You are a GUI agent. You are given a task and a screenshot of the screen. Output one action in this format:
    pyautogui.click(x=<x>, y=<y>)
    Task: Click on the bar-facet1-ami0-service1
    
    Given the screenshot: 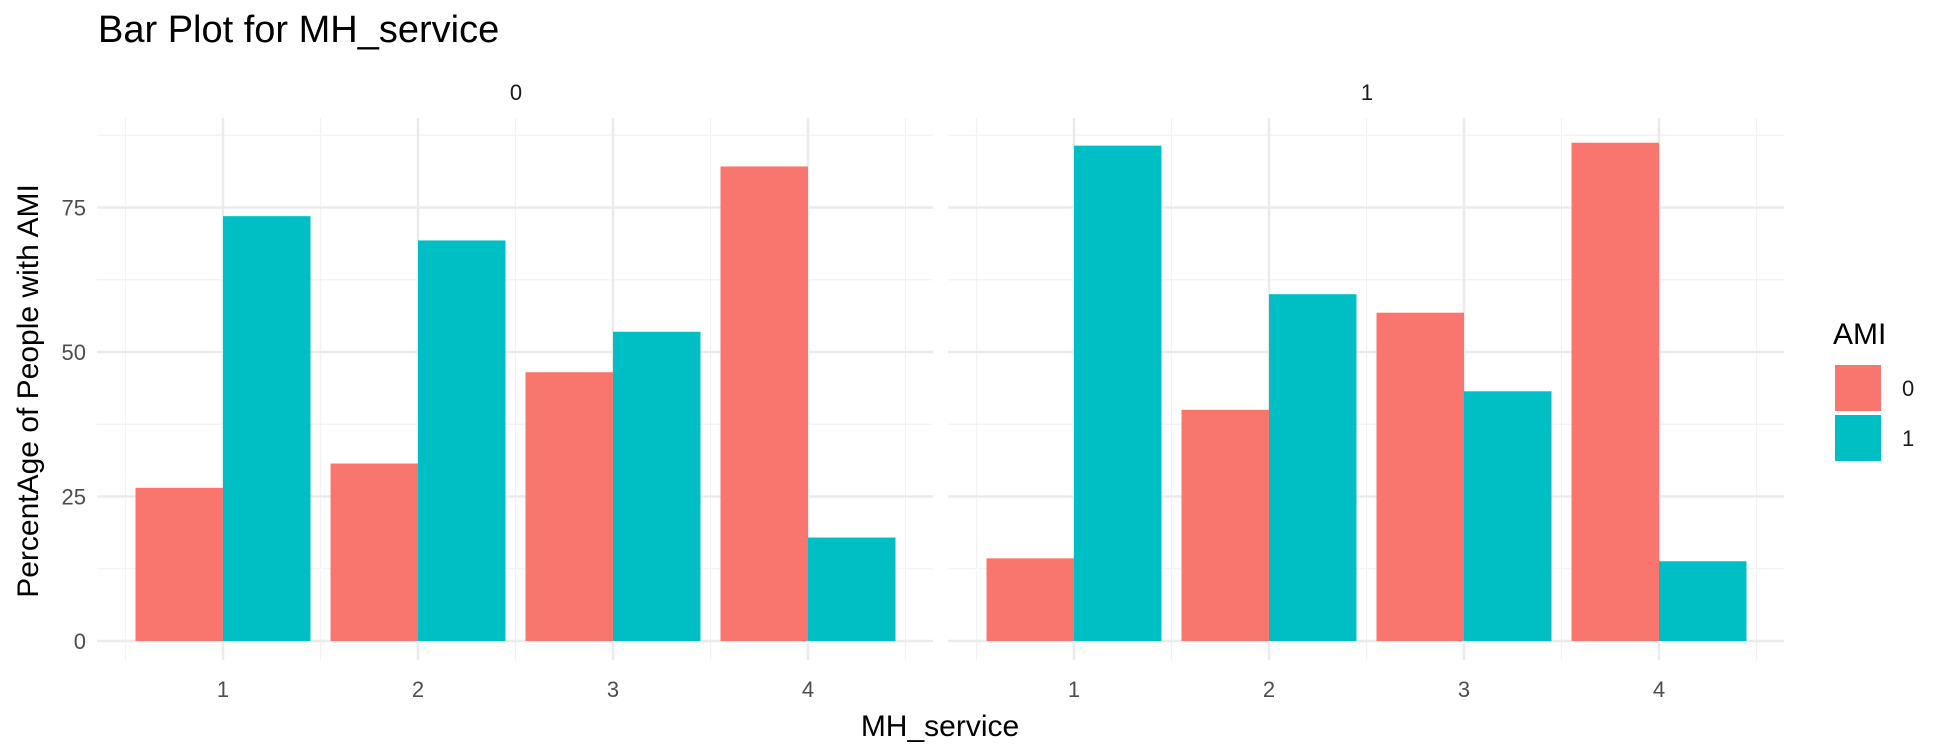 What is the action you would take?
    pyautogui.click(x=1030, y=599)
    